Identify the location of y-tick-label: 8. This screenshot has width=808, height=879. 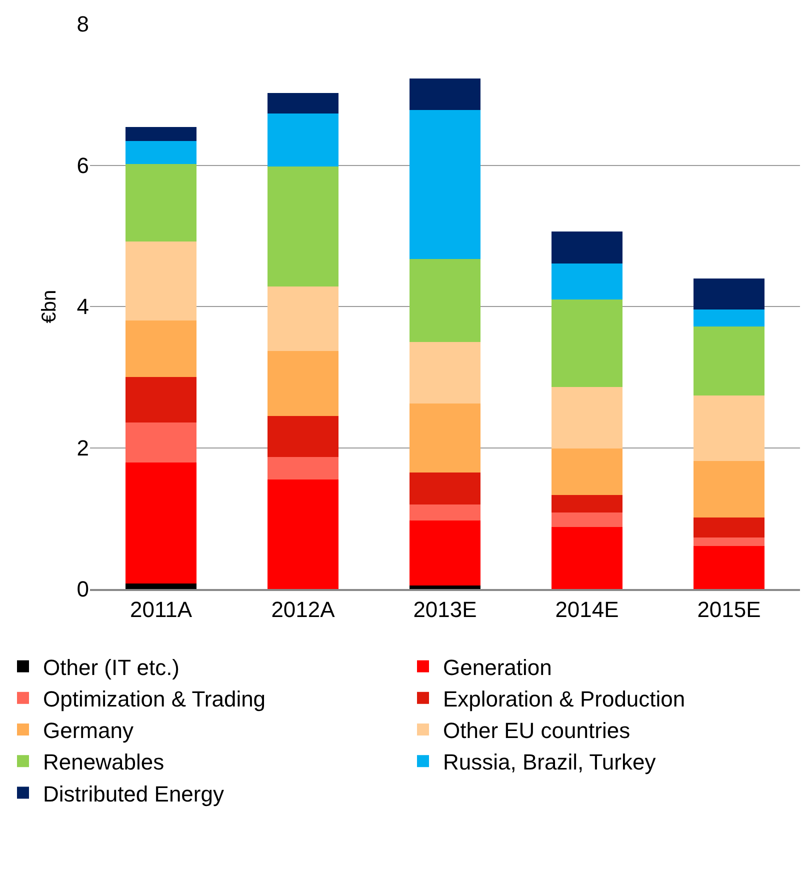
(82, 24).